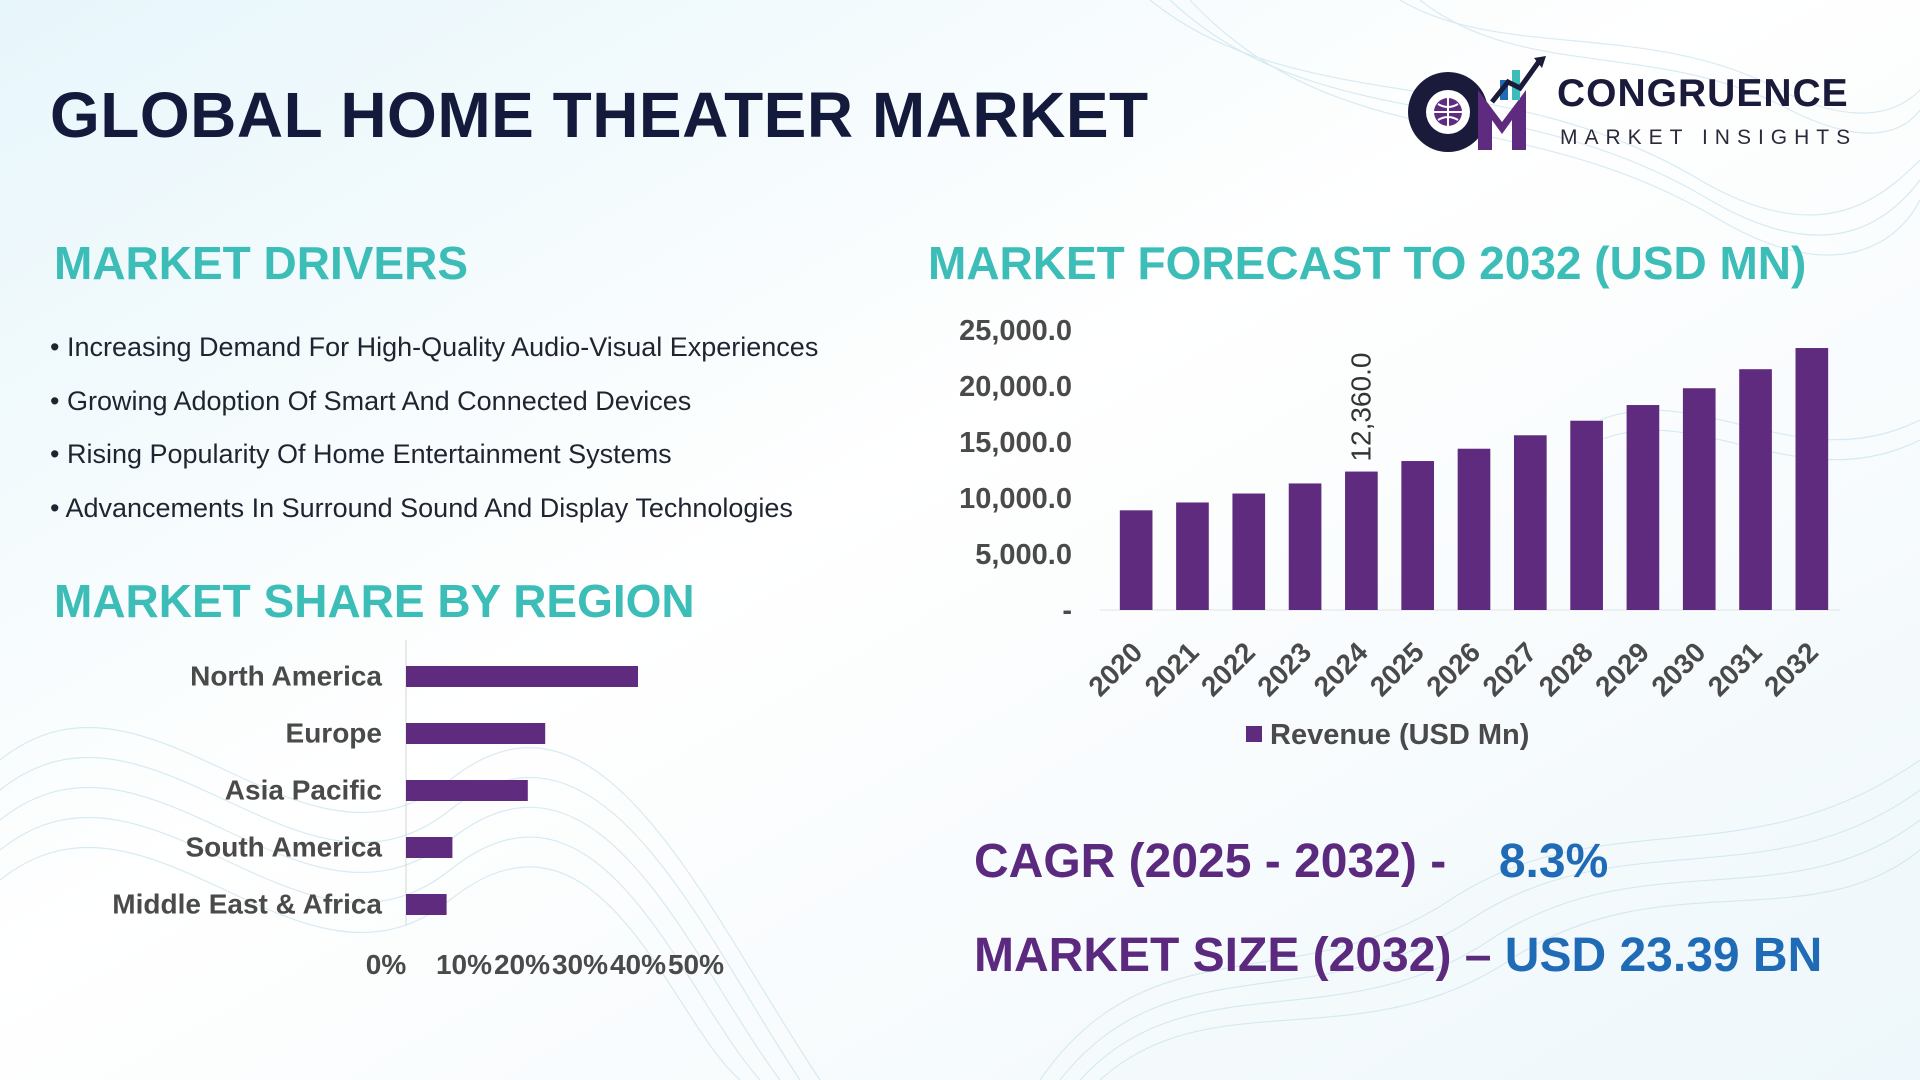 The height and width of the screenshot is (1080, 1920). I want to click on cagr-value: 8.3%, so click(1553, 861).